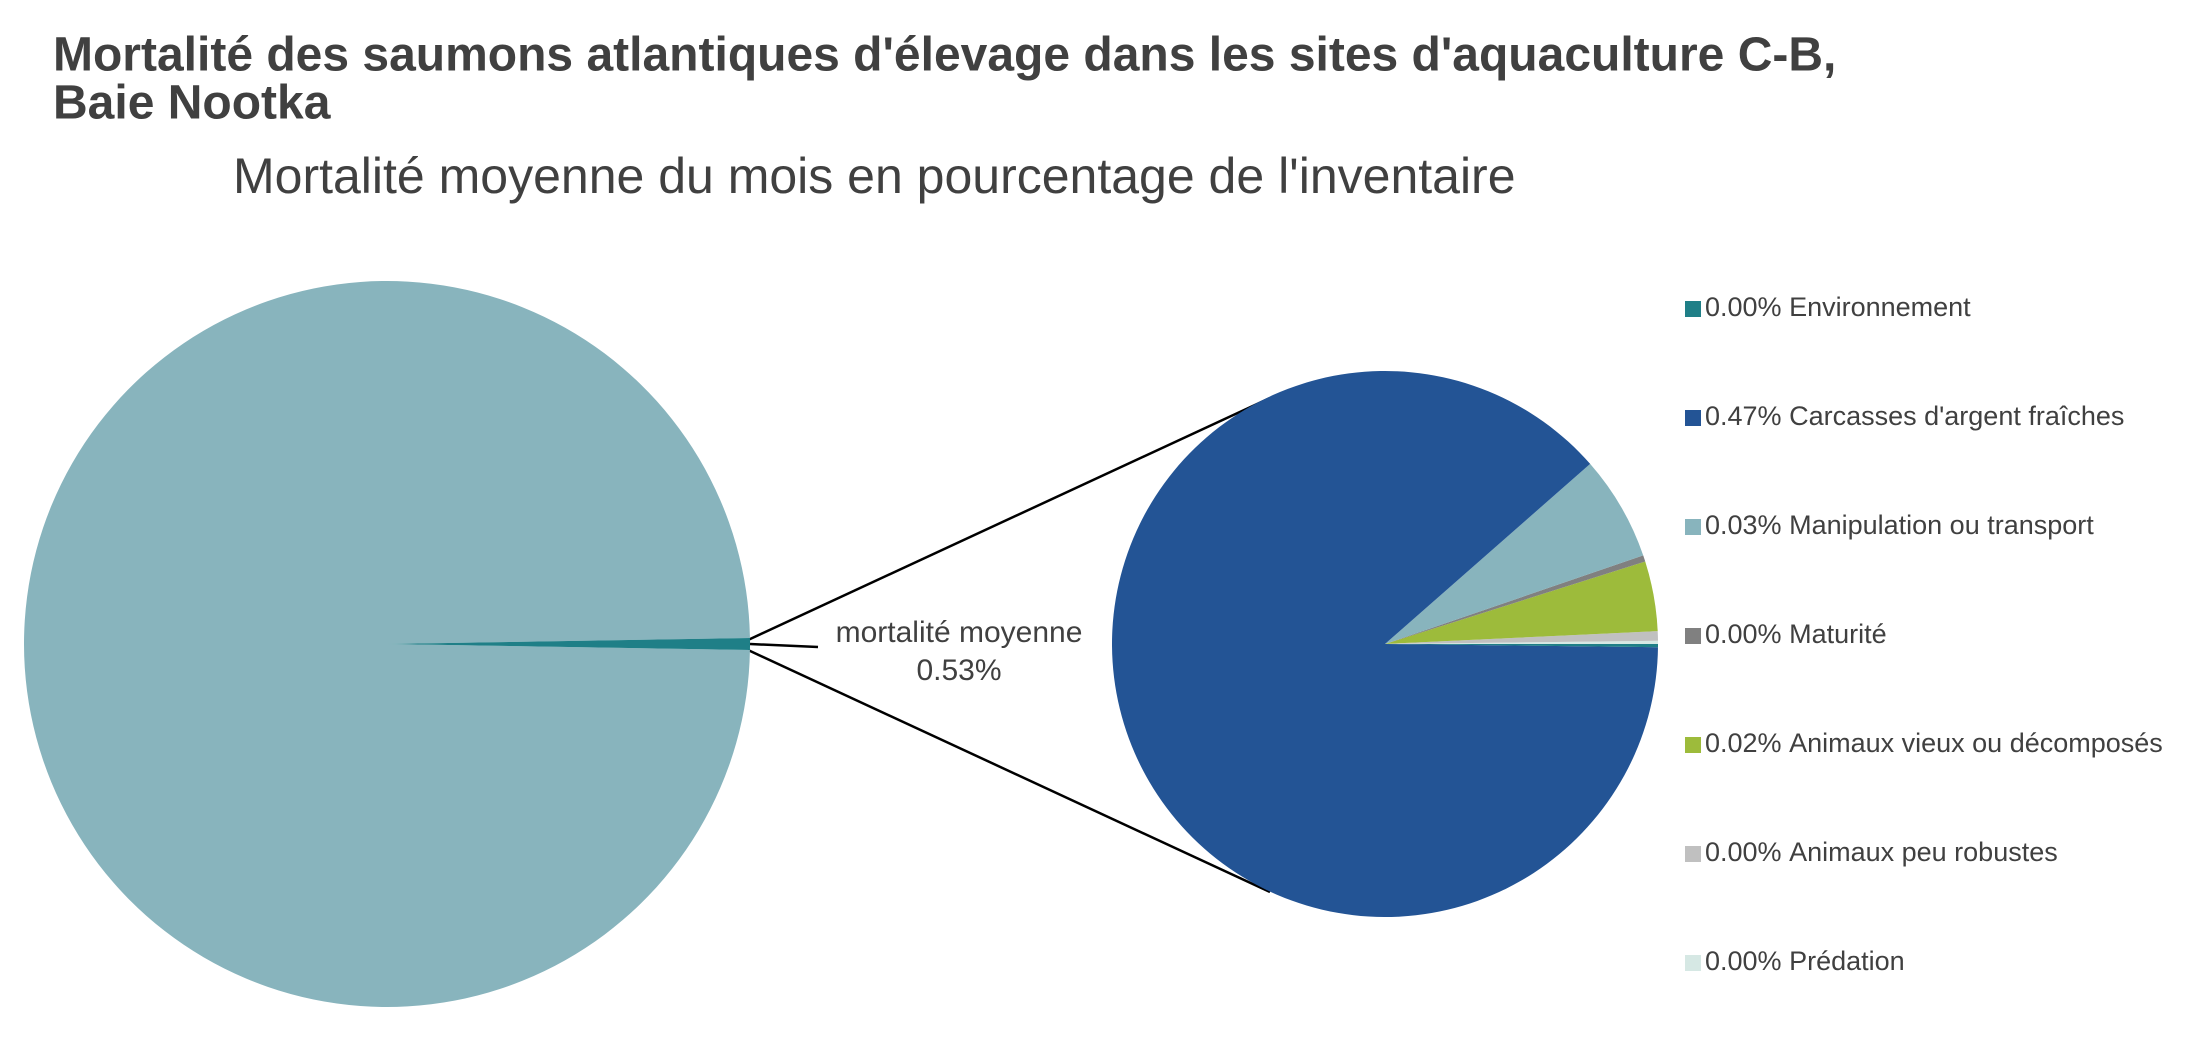  I want to click on legend-label: 0.47% Carcasses d'argent fraîches, so click(1914, 416).